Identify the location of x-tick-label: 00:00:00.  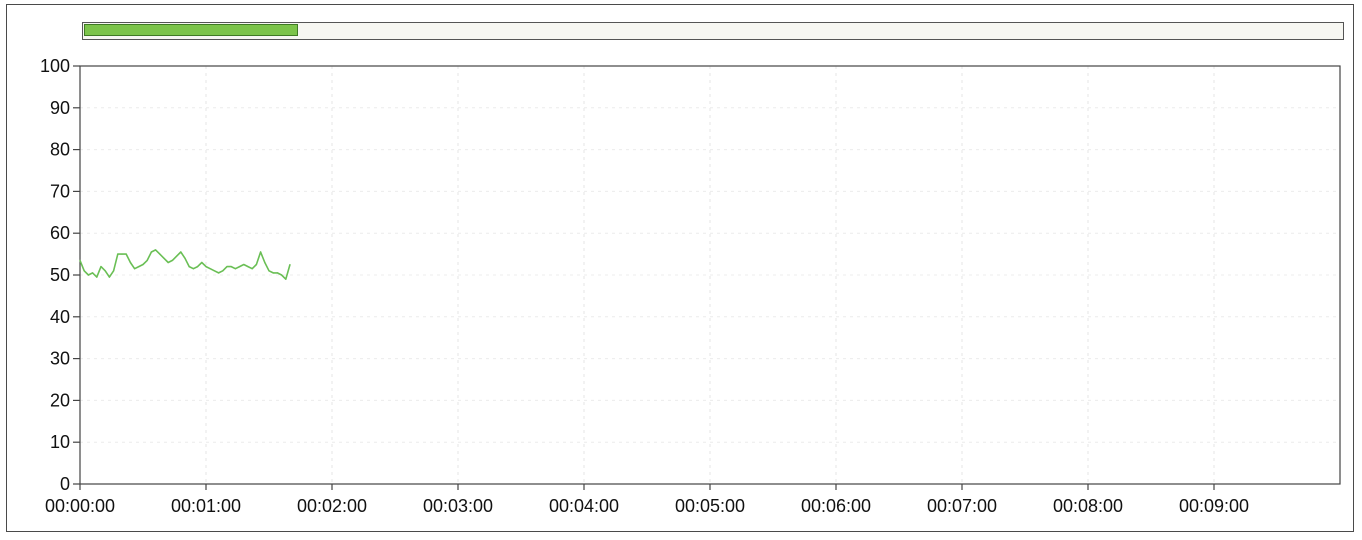
(80, 506).